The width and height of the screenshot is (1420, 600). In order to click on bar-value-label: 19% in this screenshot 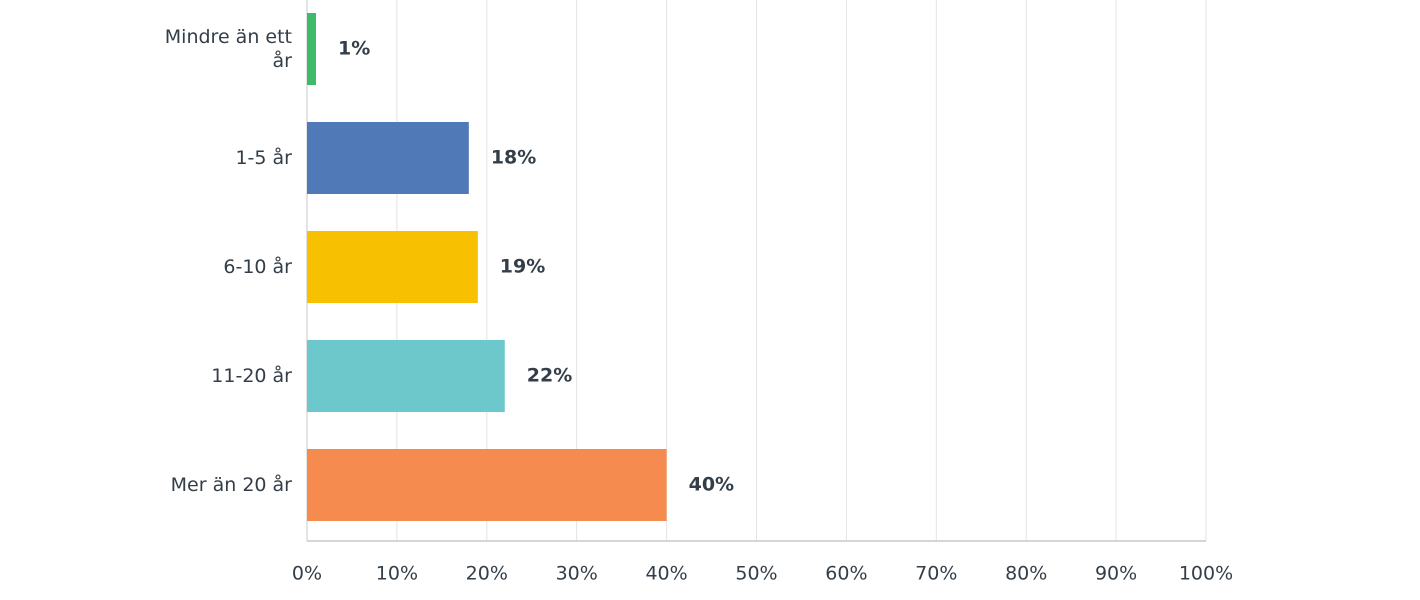, I will do `click(522, 267)`.